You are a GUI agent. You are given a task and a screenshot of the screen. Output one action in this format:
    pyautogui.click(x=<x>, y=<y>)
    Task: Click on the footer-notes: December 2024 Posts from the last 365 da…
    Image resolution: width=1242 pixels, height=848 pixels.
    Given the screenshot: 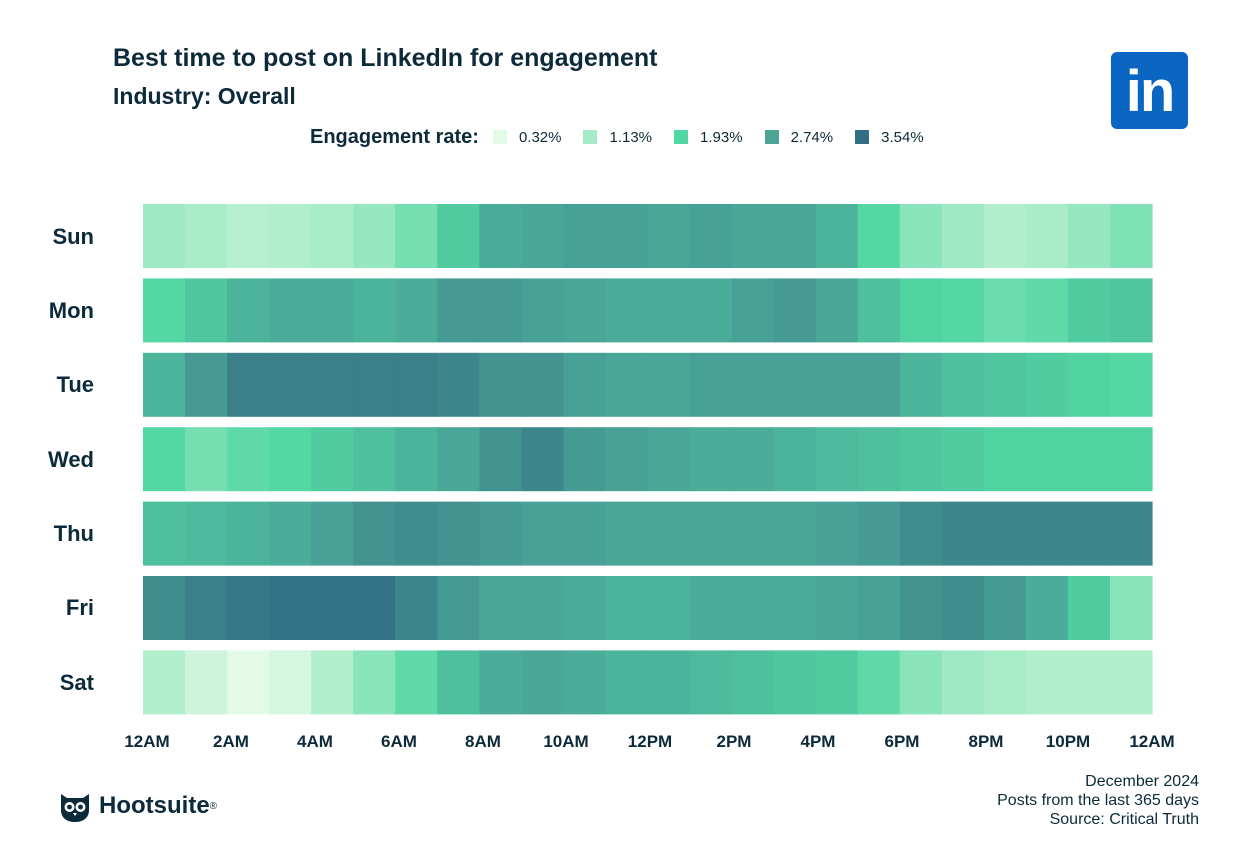 What is the action you would take?
    pyautogui.click(x=1098, y=800)
    